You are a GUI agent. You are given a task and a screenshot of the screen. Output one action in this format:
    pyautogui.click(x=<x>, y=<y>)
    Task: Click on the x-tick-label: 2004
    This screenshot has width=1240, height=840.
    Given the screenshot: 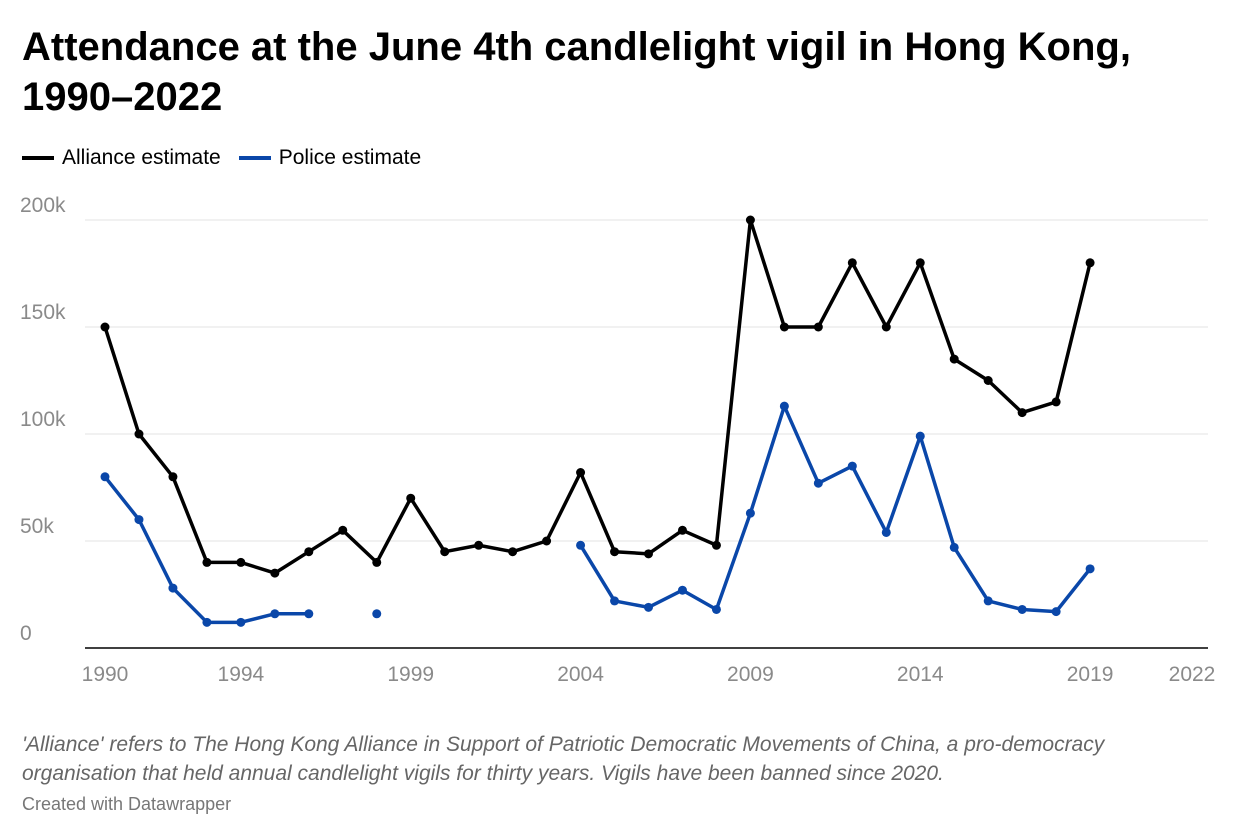 What is the action you would take?
    pyautogui.click(x=580, y=674)
    